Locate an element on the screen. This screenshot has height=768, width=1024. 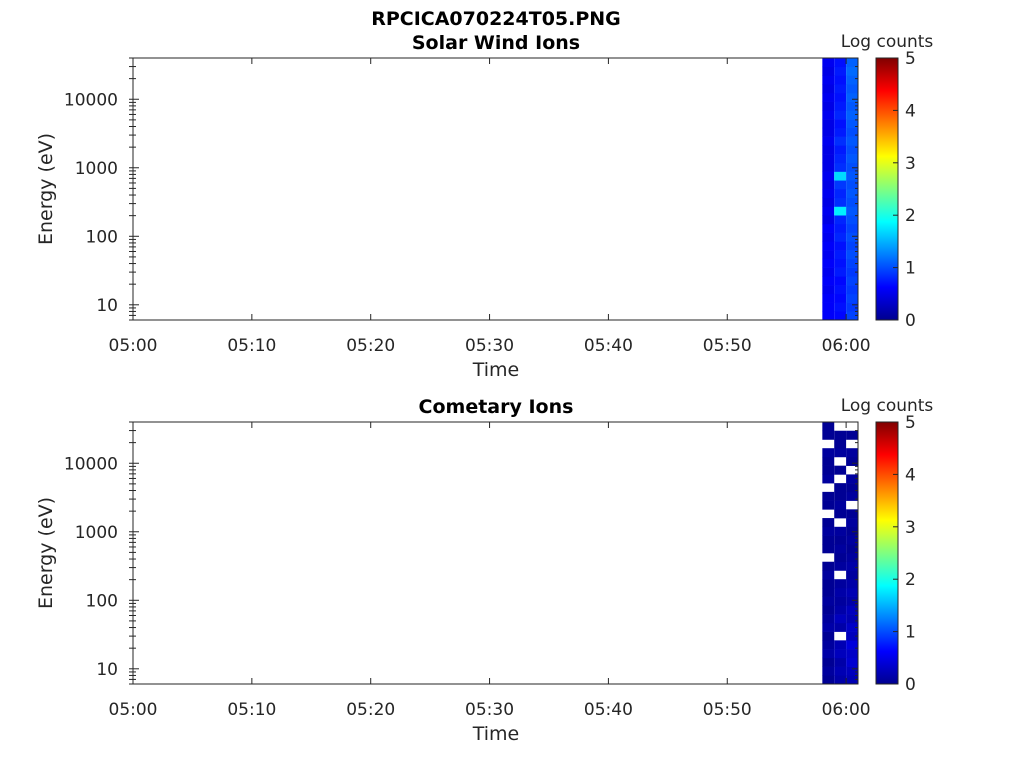
colorbar-ticks: 0 1 2 3 4 5 is located at coordinates (895, 190).